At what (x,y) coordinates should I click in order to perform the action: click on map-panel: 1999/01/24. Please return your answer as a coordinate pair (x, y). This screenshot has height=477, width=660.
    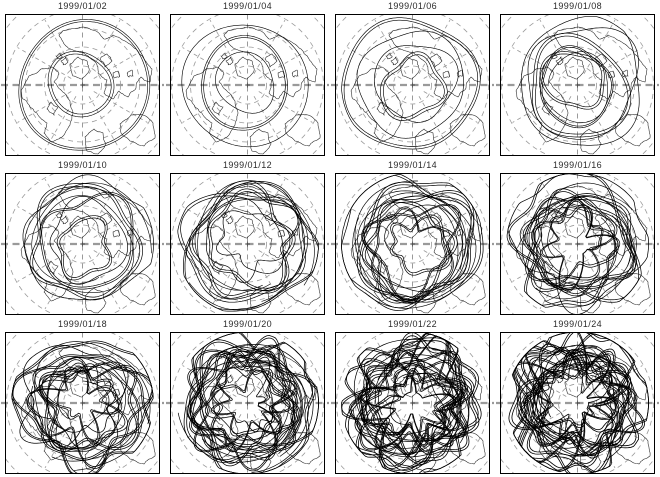
    Looking at the image, I should click on (577, 397).